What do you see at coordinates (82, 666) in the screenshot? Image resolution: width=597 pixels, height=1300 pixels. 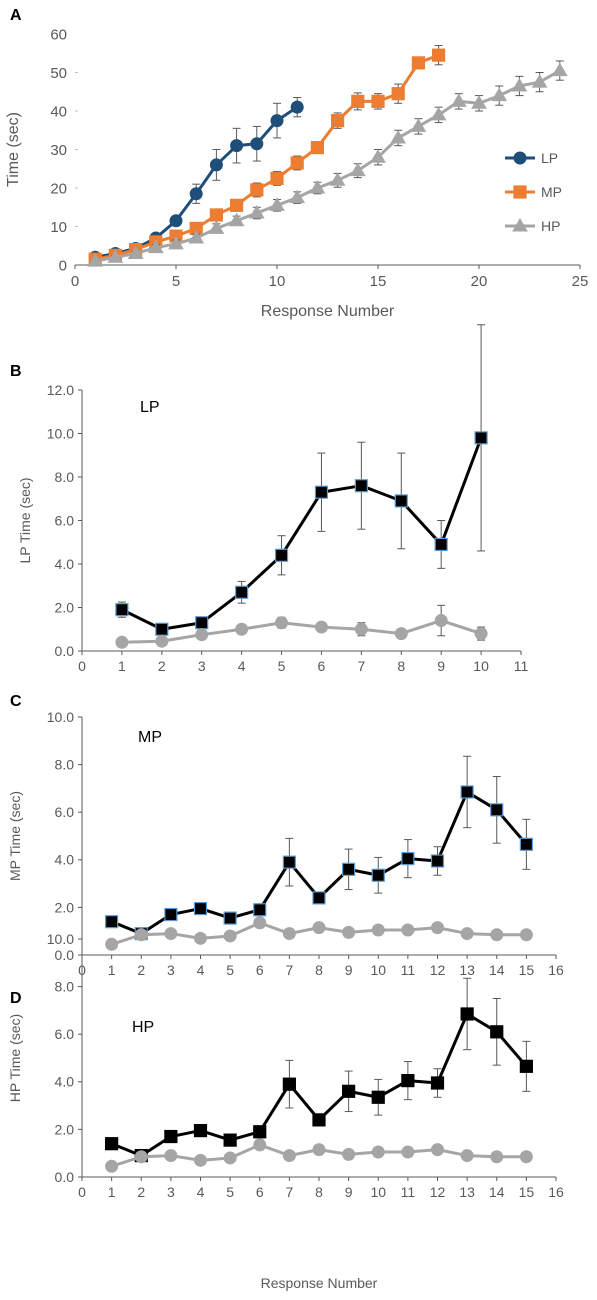 I see `x-tick-label: 0` at bounding box center [82, 666].